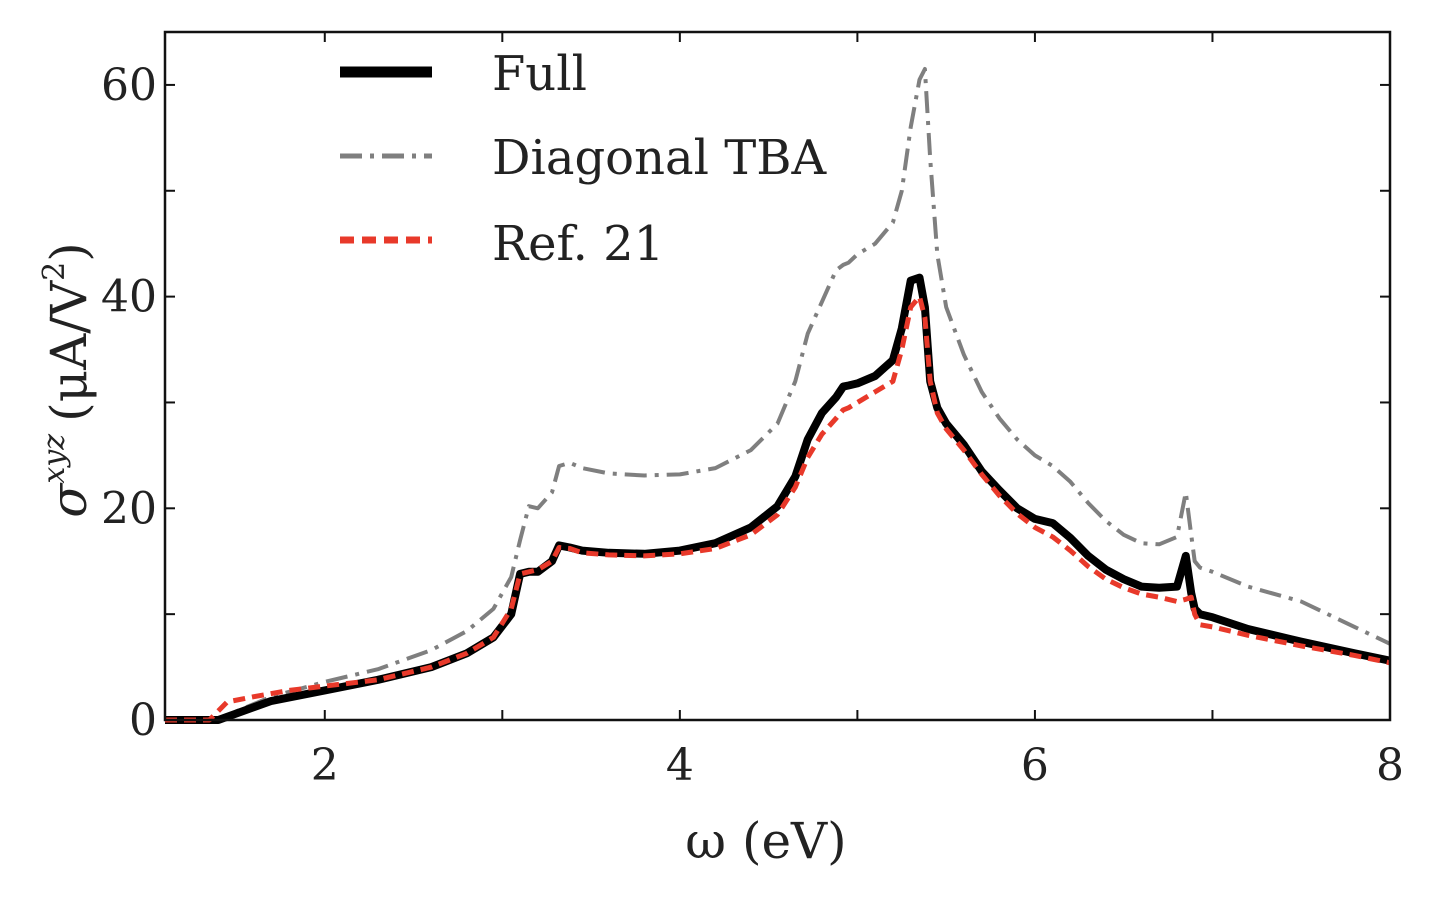 The width and height of the screenshot is (1442, 912). I want to click on x-tick-label: 4, so click(680, 765).